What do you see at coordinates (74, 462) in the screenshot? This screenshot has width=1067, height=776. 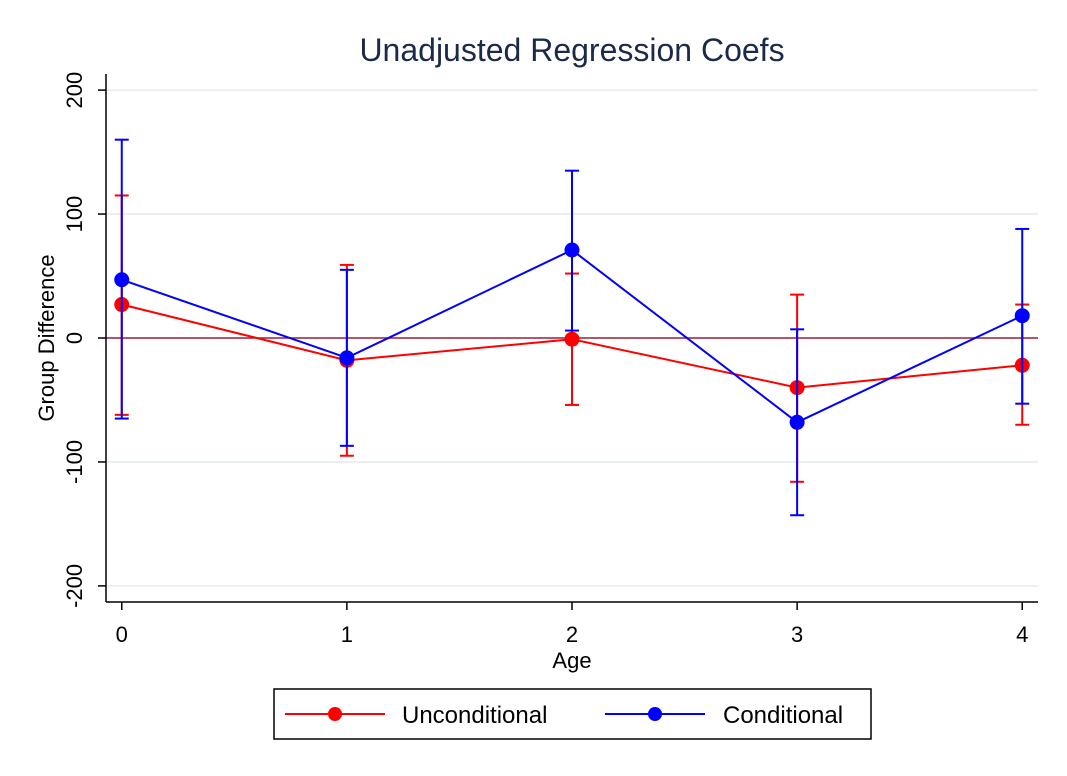 I see `y-tick-label: -100` at bounding box center [74, 462].